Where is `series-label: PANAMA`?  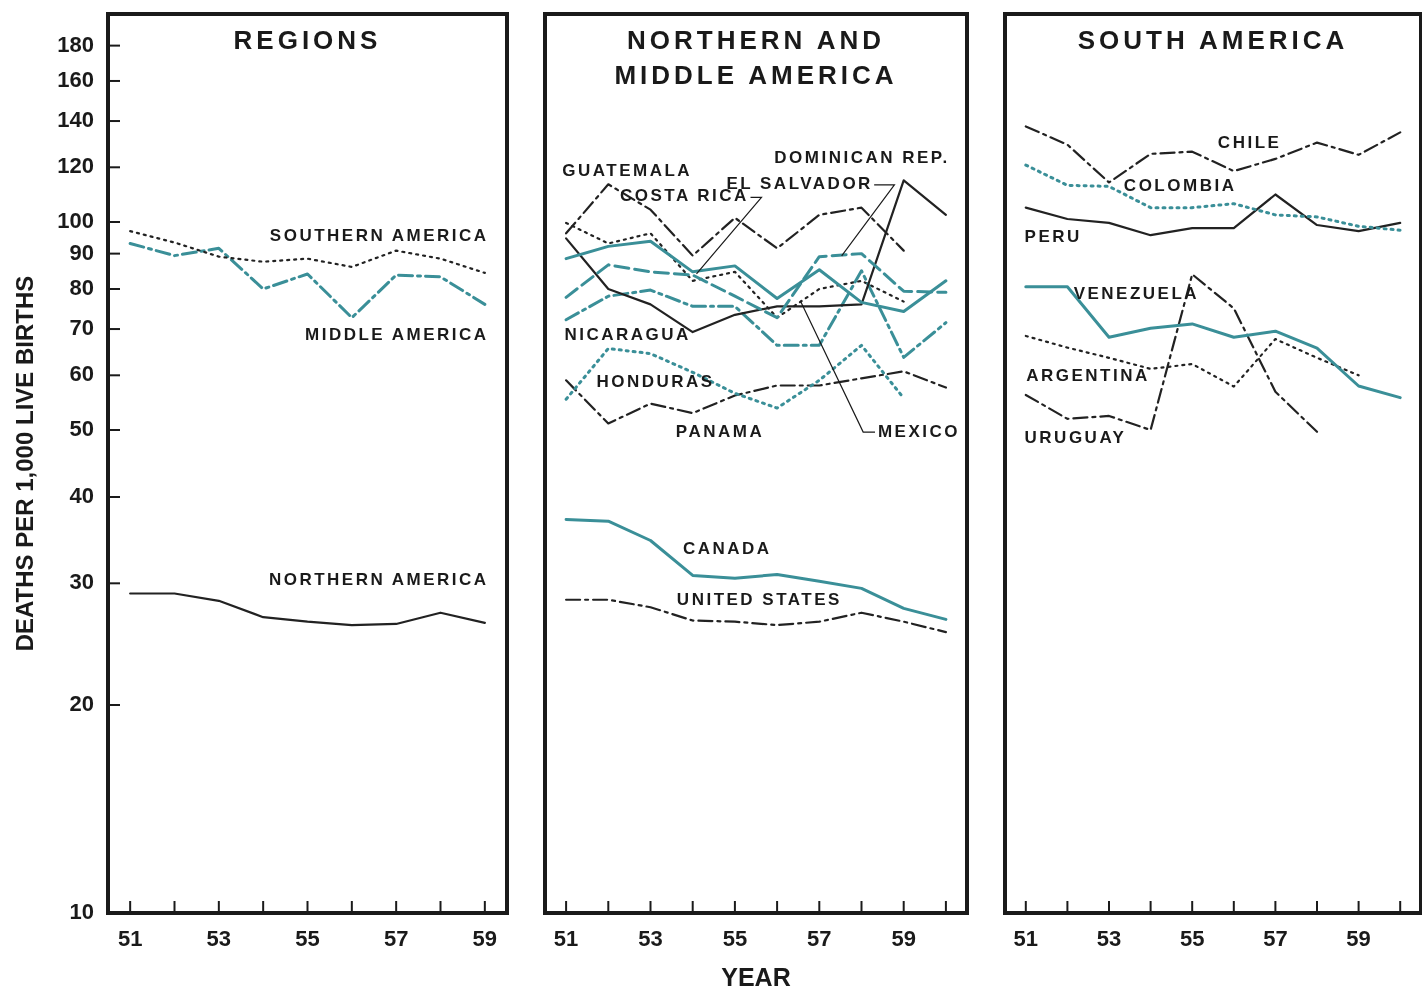 series-label: PANAMA is located at coordinates (720, 431).